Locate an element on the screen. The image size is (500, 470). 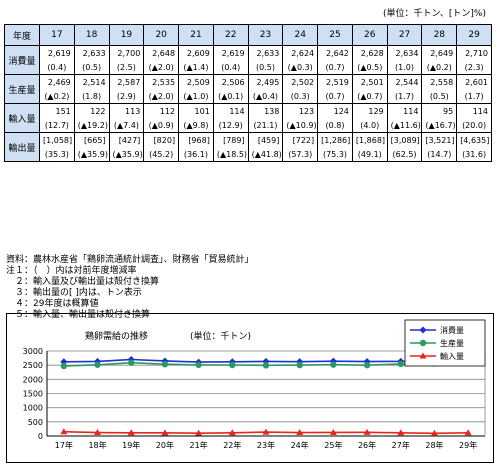
x-tick-label: 29年 is located at coordinates (468, 445).